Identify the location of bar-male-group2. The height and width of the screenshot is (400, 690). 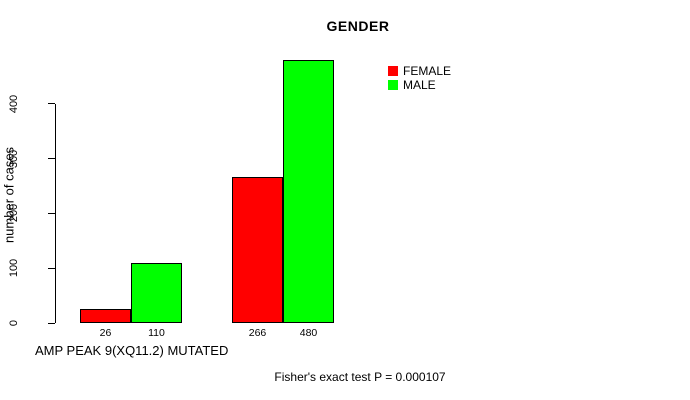
(308, 191).